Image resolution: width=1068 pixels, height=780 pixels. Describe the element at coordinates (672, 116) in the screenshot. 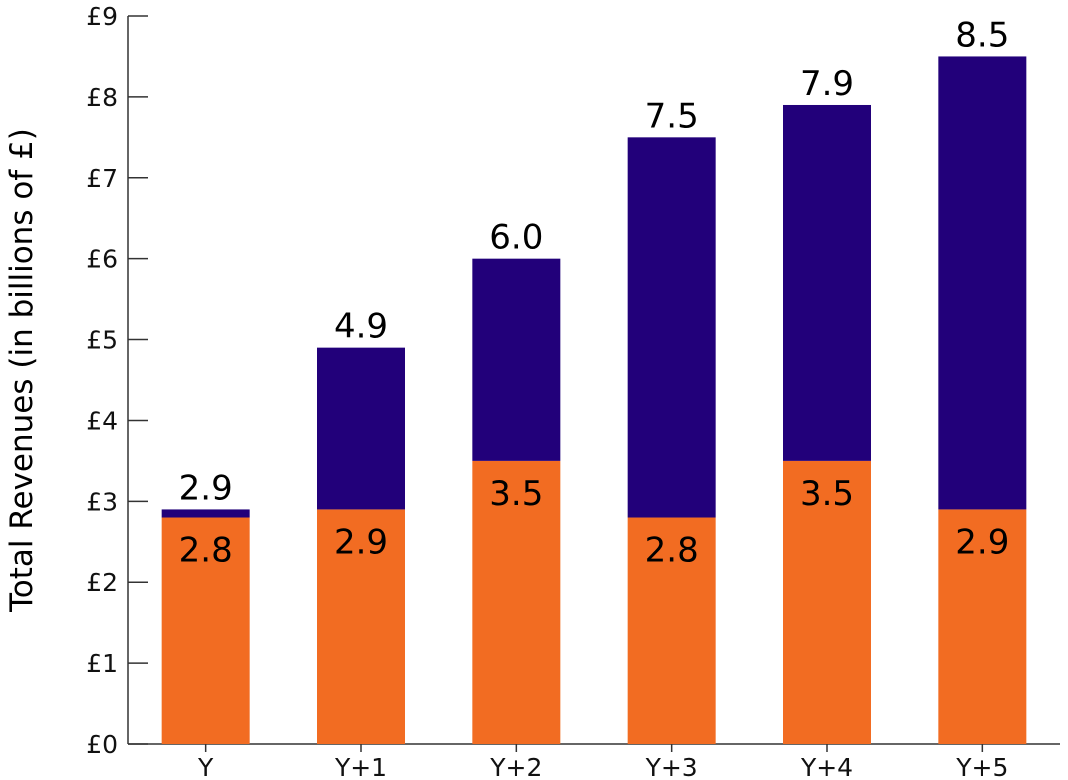

I see `bar-total-value-label: 7.5` at that location.